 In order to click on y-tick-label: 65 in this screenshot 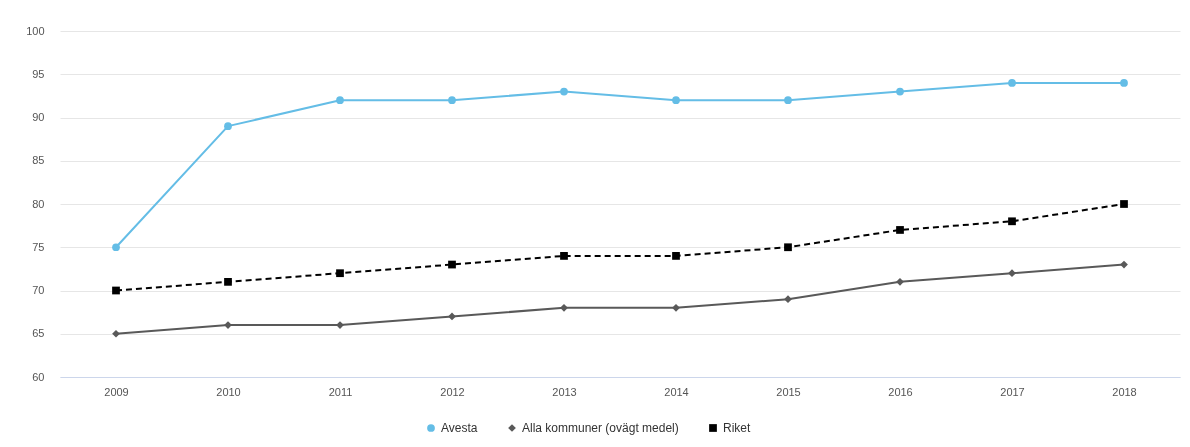, I will do `click(38, 333)`.